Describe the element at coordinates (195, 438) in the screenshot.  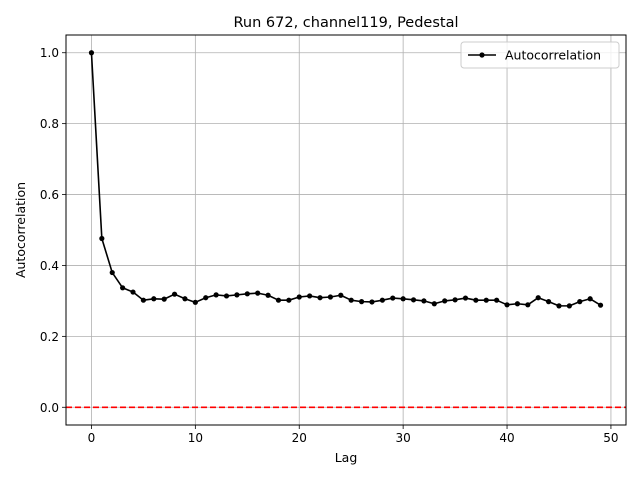
I see `x-tick-label: 10` at that location.